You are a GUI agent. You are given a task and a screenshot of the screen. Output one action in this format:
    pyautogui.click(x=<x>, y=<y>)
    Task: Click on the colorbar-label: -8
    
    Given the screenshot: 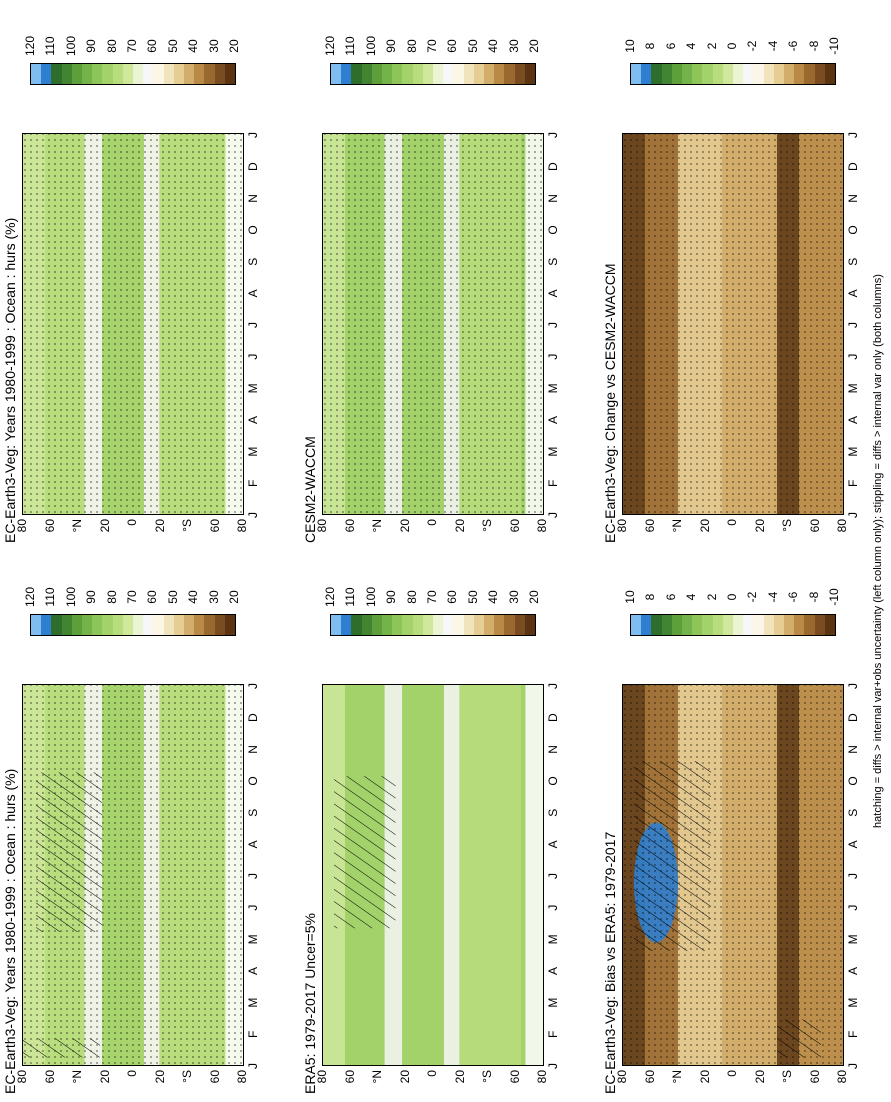 What is the action you would take?
    pyautogui.click(x=813, y=46)
    